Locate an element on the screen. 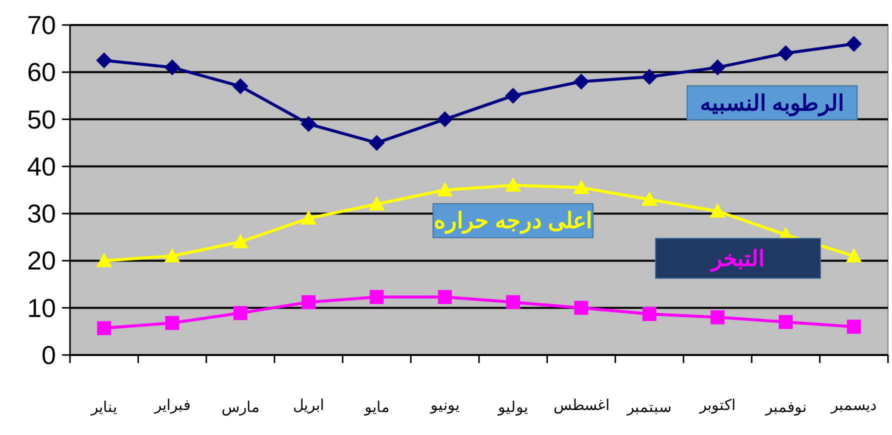  x-tick-label: سبتمبر is located at coordinates (649, 407).